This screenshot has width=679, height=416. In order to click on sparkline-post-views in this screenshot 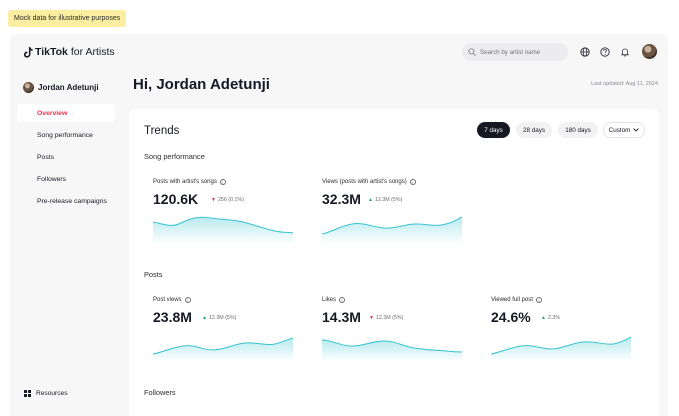, I will do `click(223, 349)`.